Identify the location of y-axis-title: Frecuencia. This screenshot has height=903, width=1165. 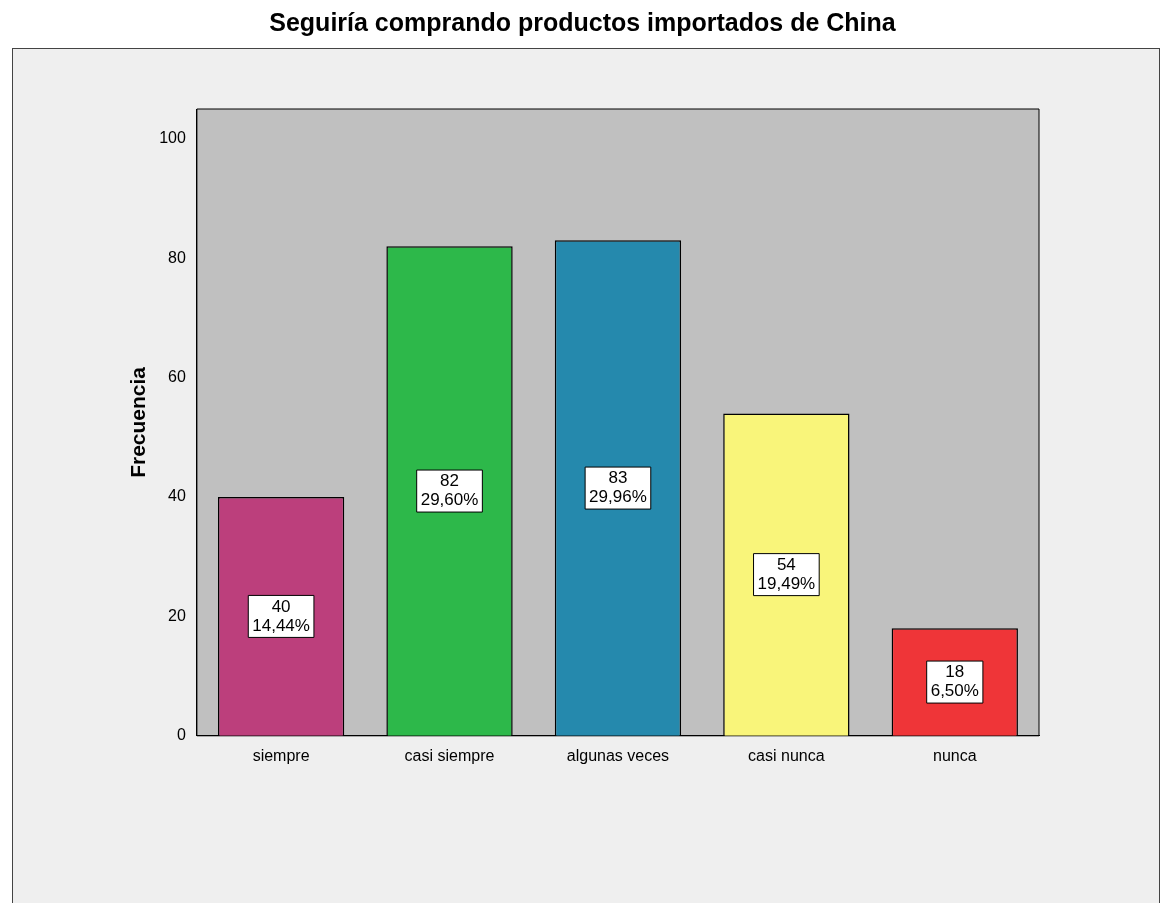
(138, 422).